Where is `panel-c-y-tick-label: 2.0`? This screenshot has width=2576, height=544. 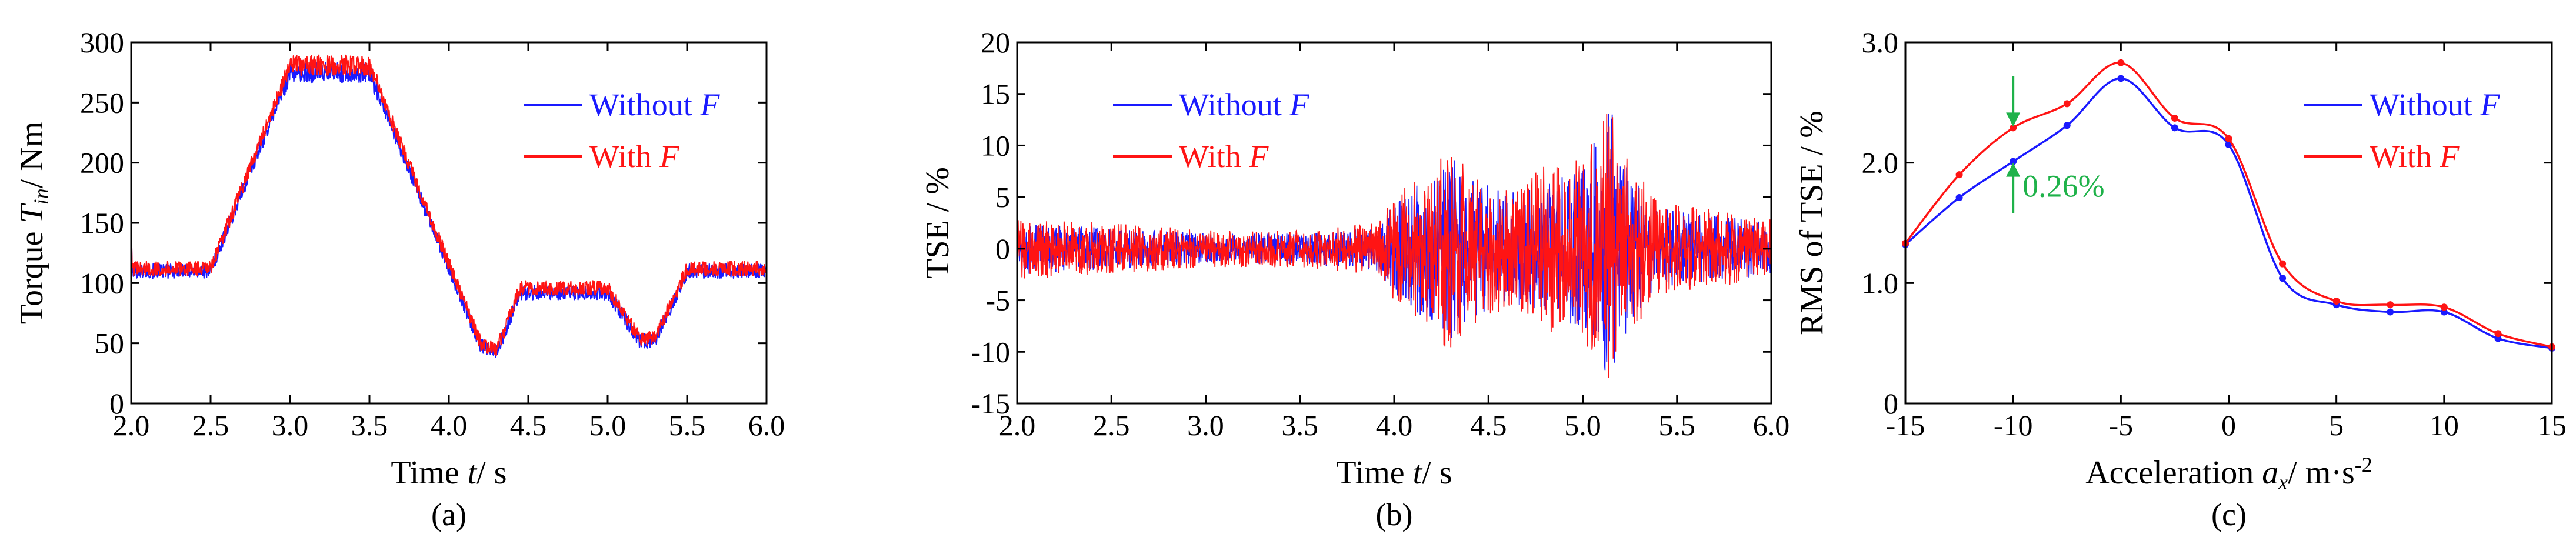
panel-c-y-tick-label: 2.0 is located at coordinates (1880, 162).